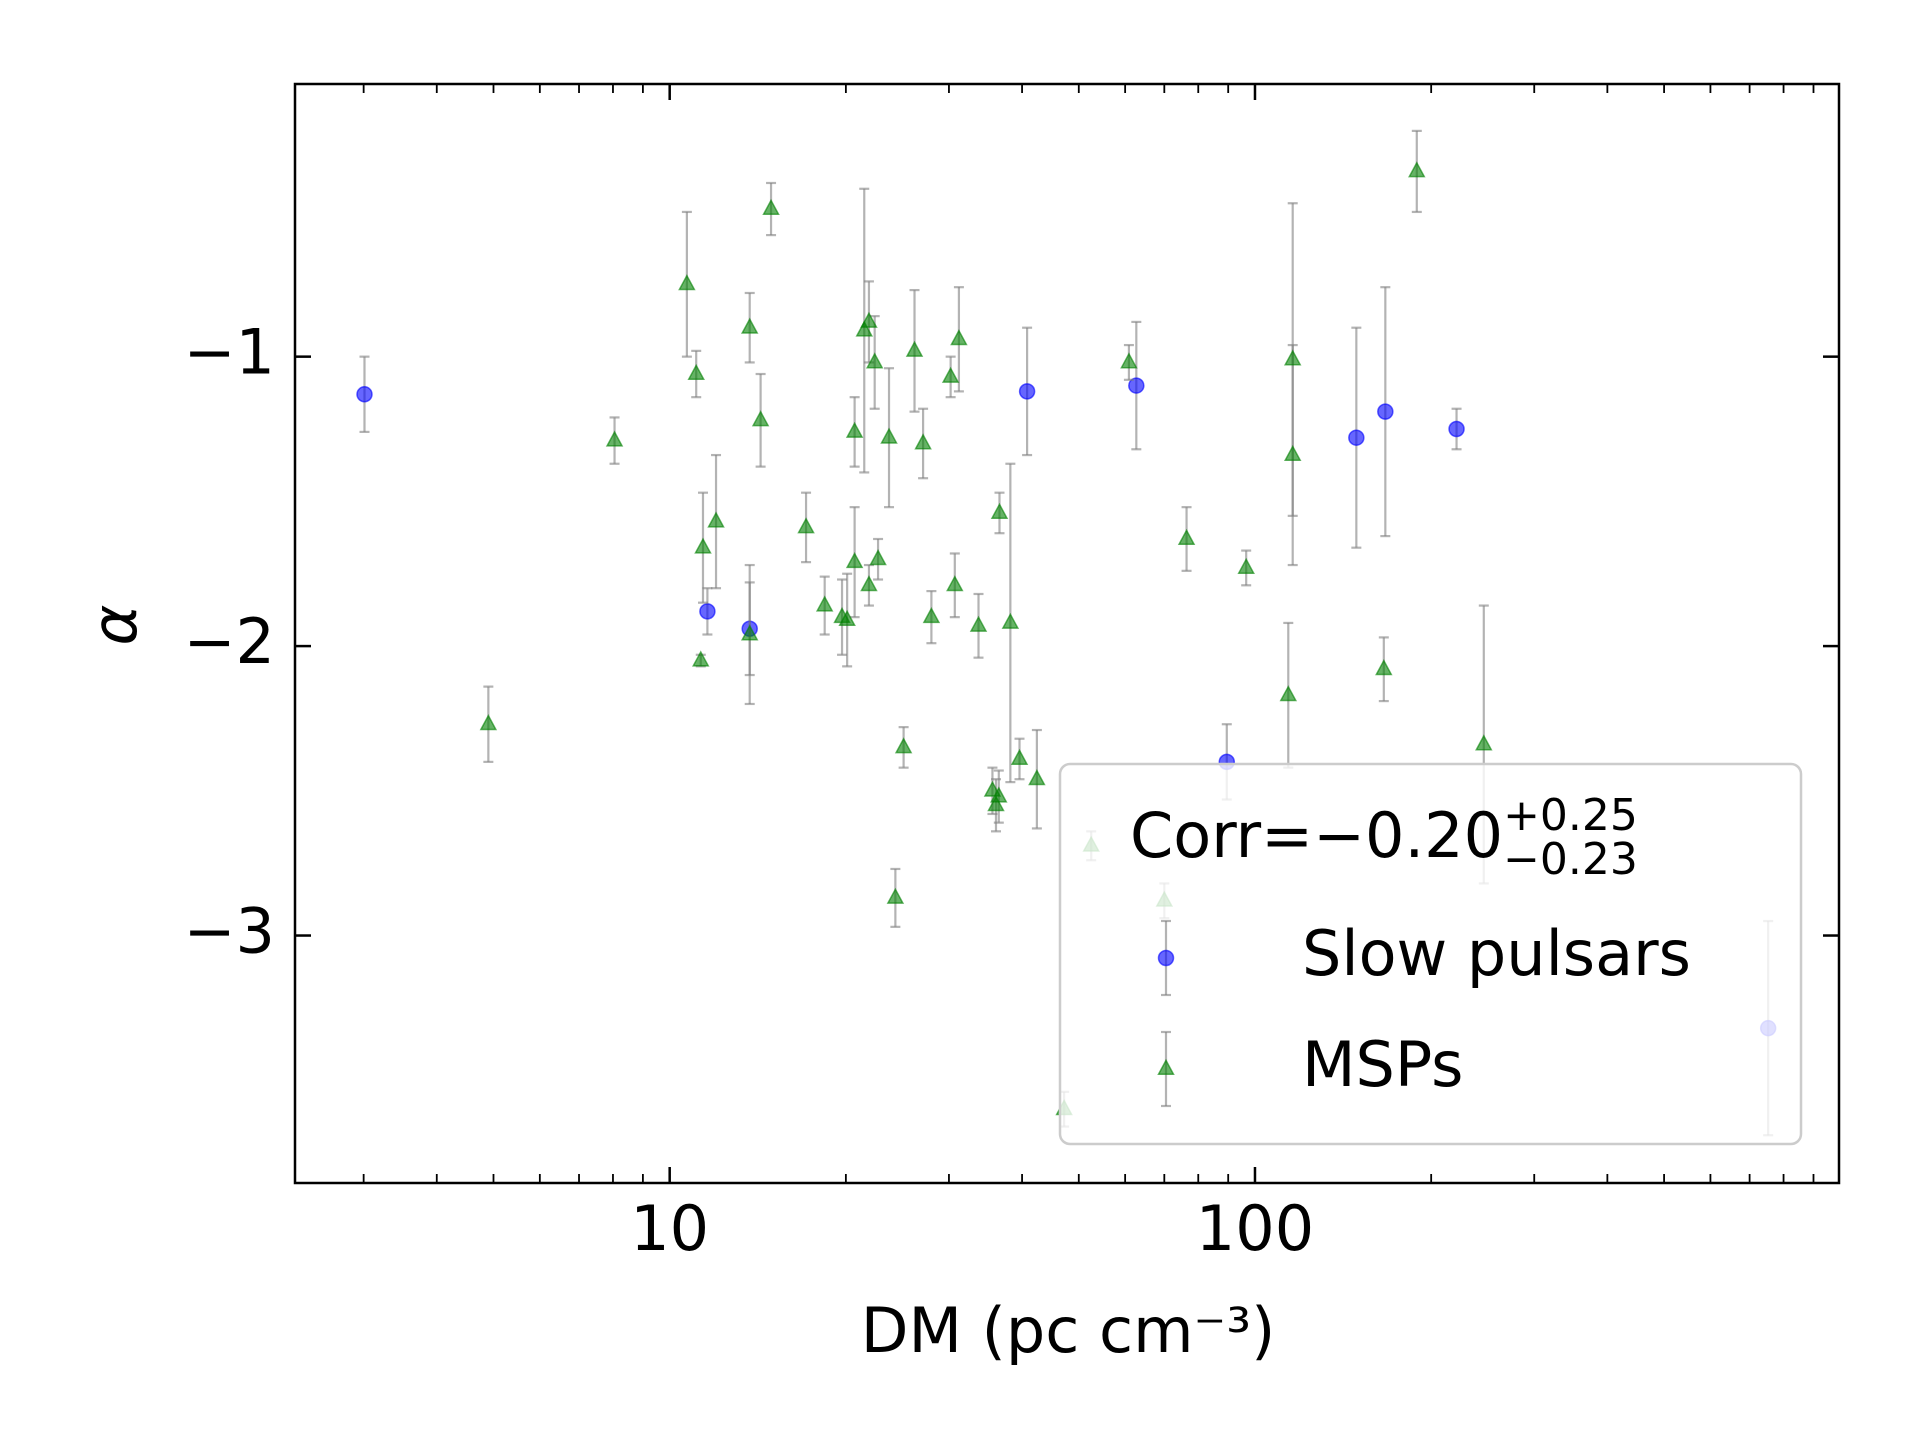 This screenshot has width=1920, height=1440. I want to click on legend-label: MSPs, so click(1382, 1064).